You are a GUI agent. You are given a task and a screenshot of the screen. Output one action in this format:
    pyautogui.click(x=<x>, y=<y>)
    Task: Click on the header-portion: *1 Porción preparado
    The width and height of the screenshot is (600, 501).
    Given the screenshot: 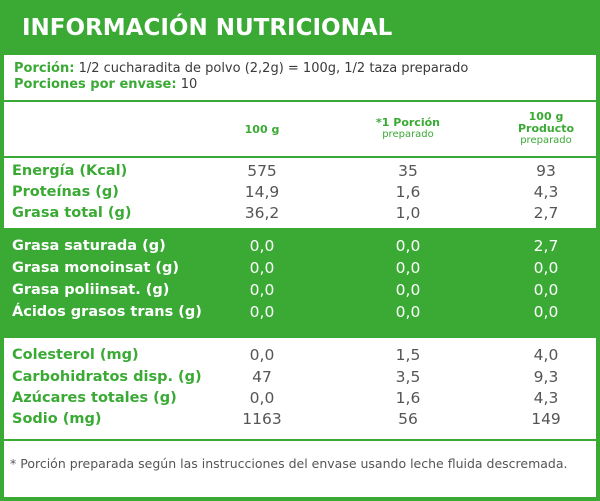 What is the action you would take?
    pyautogui.click(x=408, y=129)
    